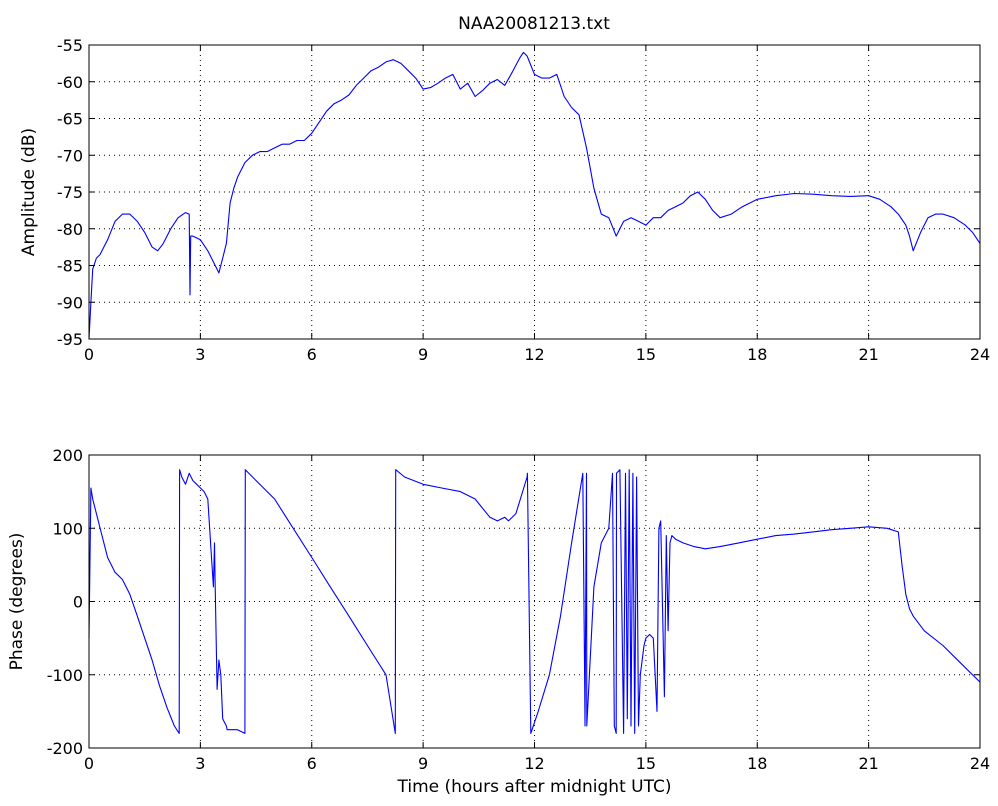 This screenshot has width=998, height=806. What do you see at coordinates (200, 354) in the screenshot?
I see `amplitude-x-tick-label-1: 3` at bounding box center [200, 354].